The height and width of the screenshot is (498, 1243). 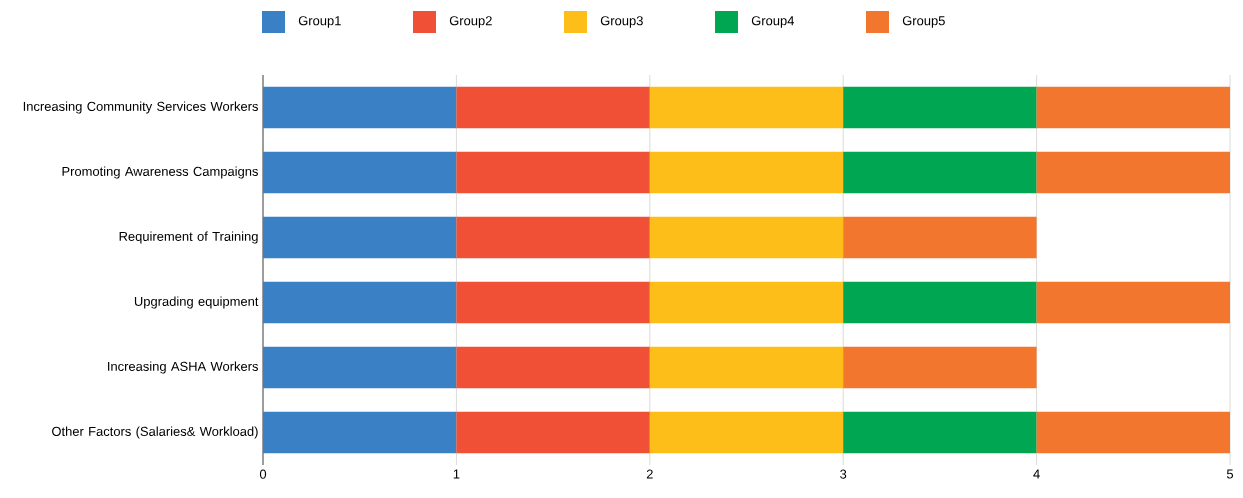 I want to click on legend-label: Group1, so click(x=319, y=22).